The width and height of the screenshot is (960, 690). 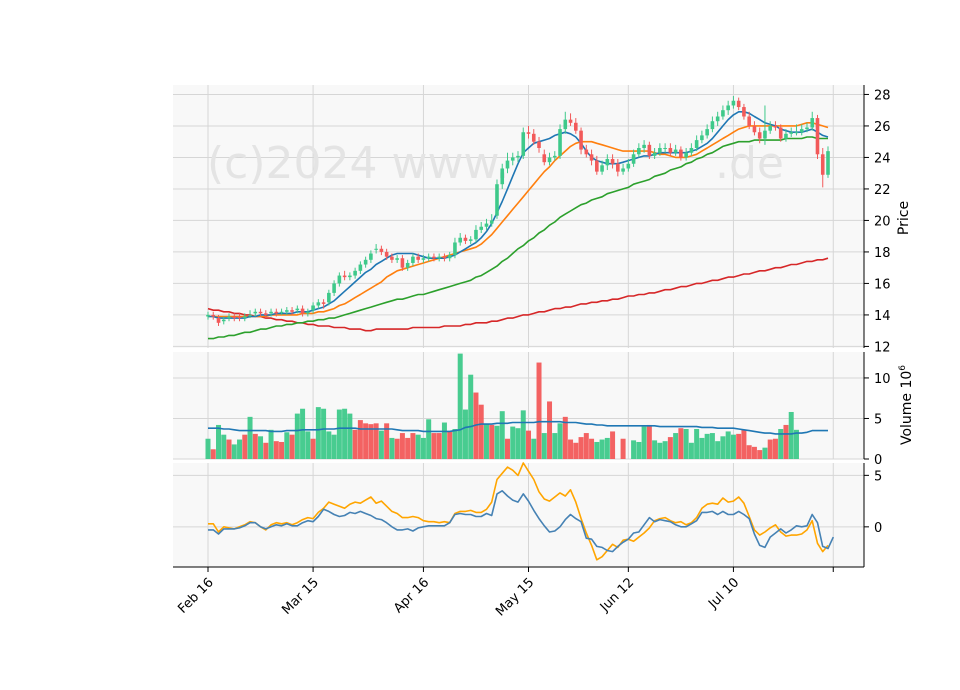 I want to click on oscillator-lines, so click(x=521, y=511).